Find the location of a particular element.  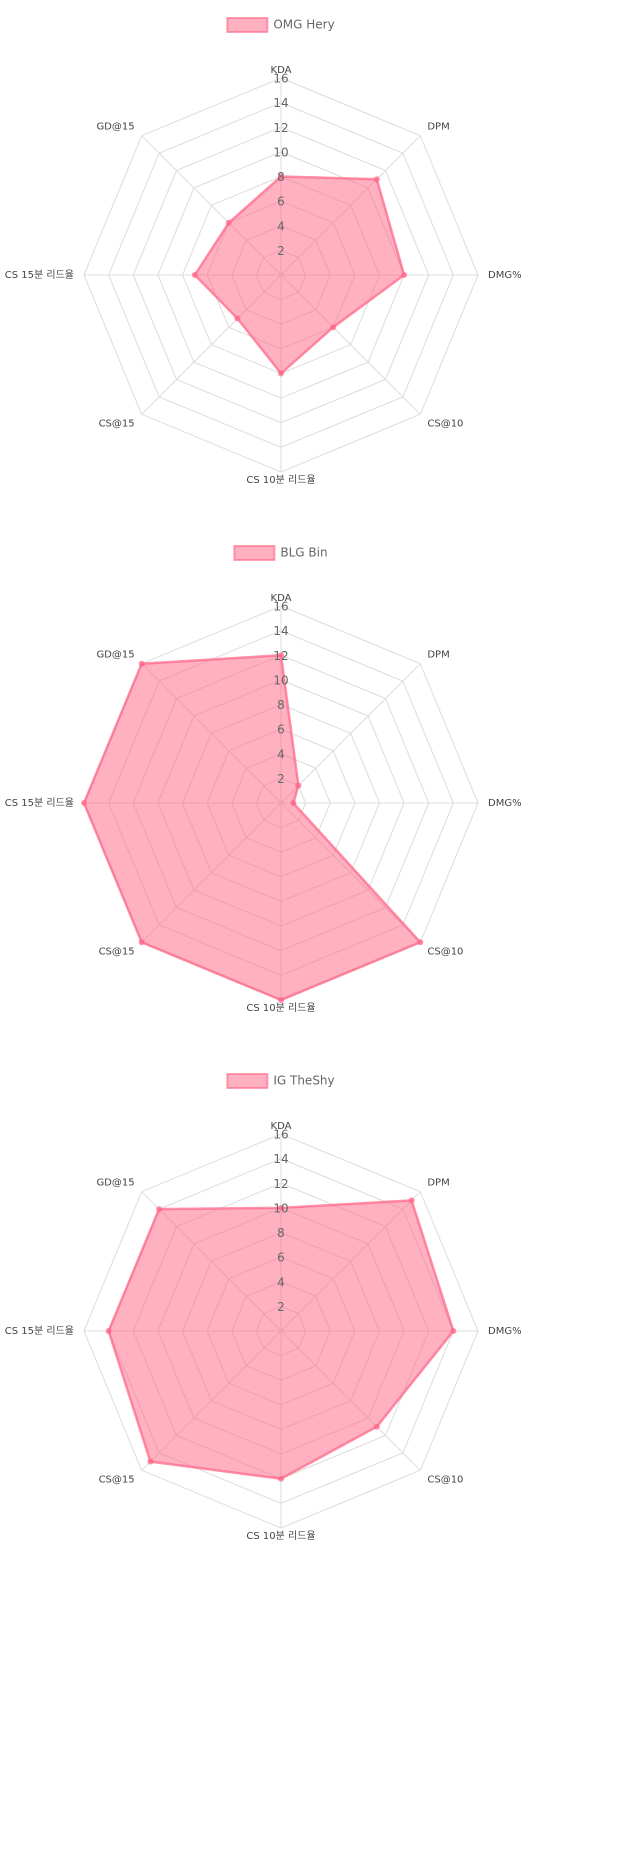

legend: BLG Bin is located at coordinates (280, 553).